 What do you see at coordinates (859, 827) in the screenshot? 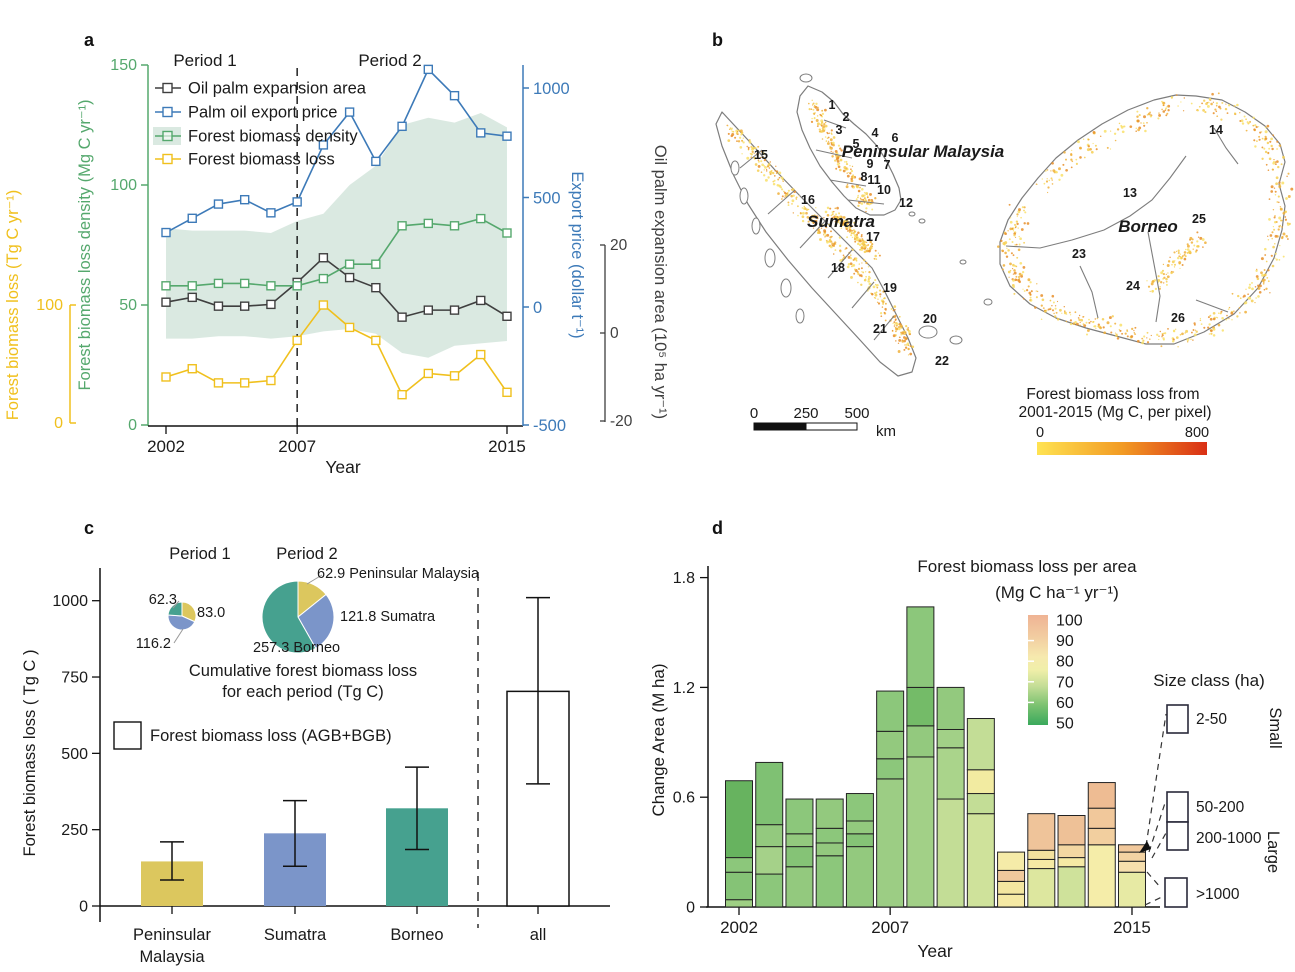
I see `stack-segment-2006` at bounding box center [859, 827].